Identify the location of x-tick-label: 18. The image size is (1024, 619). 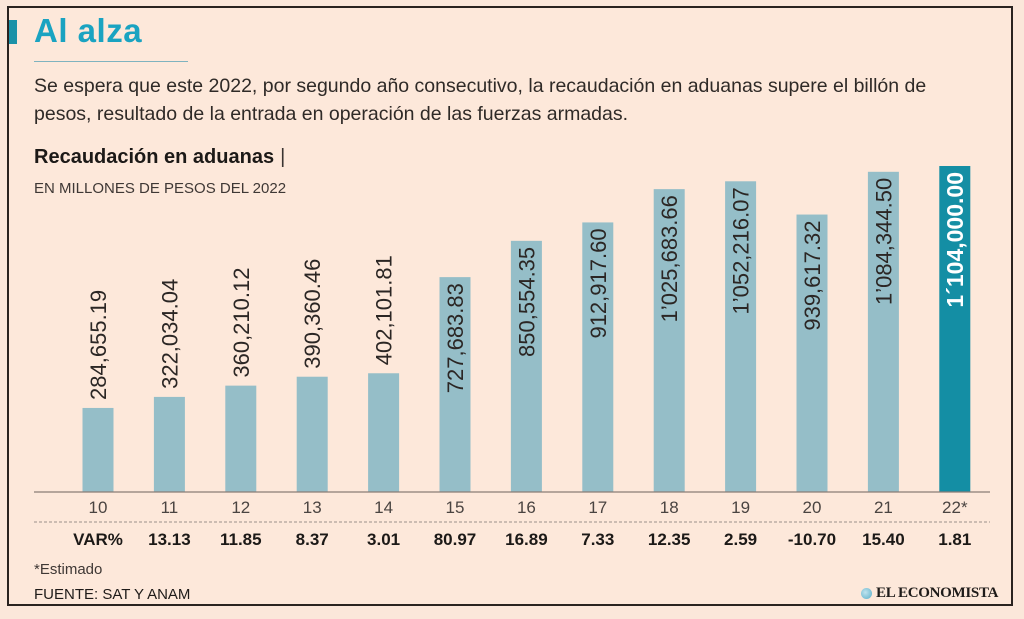
(669, 507).